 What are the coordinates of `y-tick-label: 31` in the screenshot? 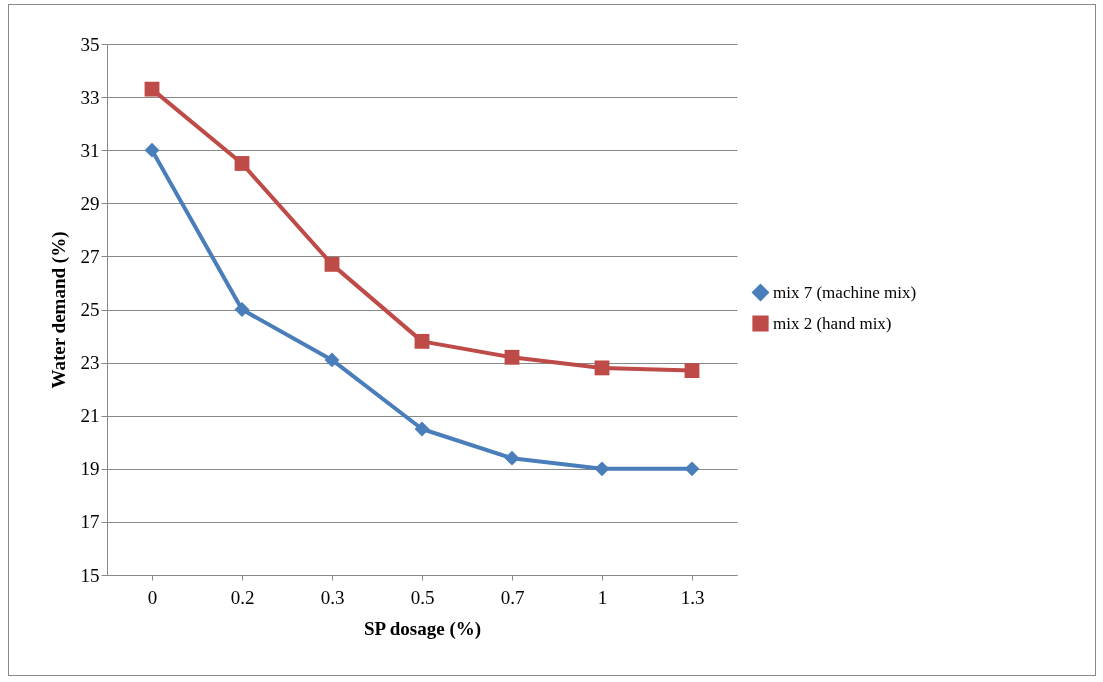 It's located at (90, 150).